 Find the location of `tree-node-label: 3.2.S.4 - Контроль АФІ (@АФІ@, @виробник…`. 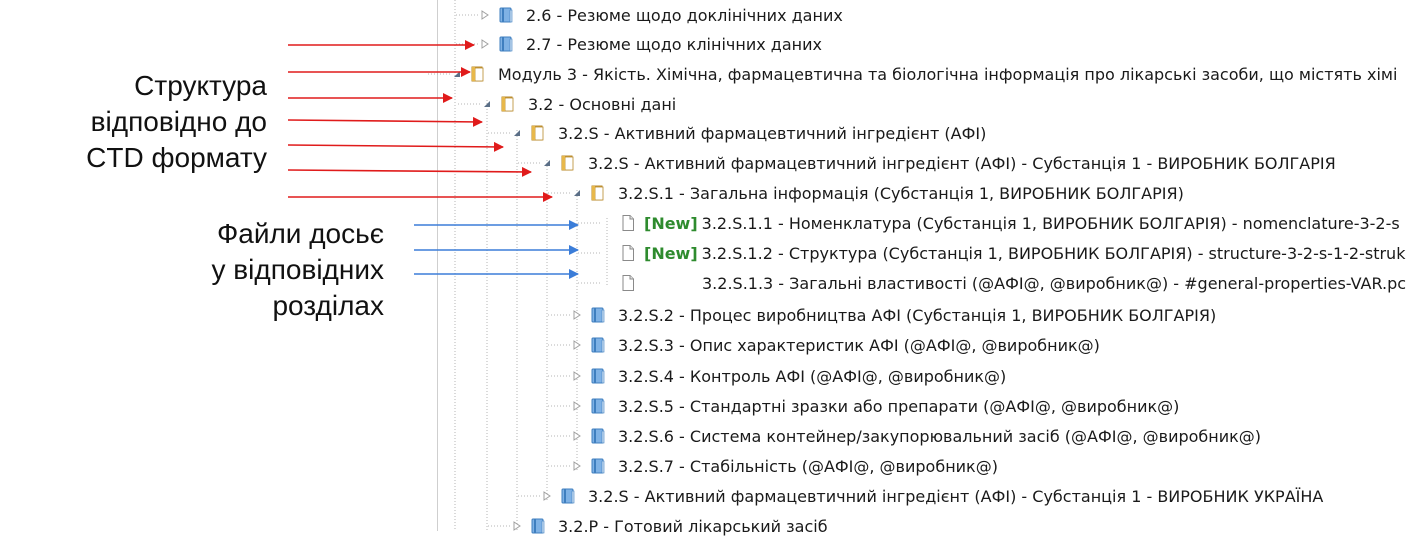

tree-node-label: 3.2.S.4 - Контроль АФІ (@АФІ@, @виробник… is located at coordinates (812, 376).